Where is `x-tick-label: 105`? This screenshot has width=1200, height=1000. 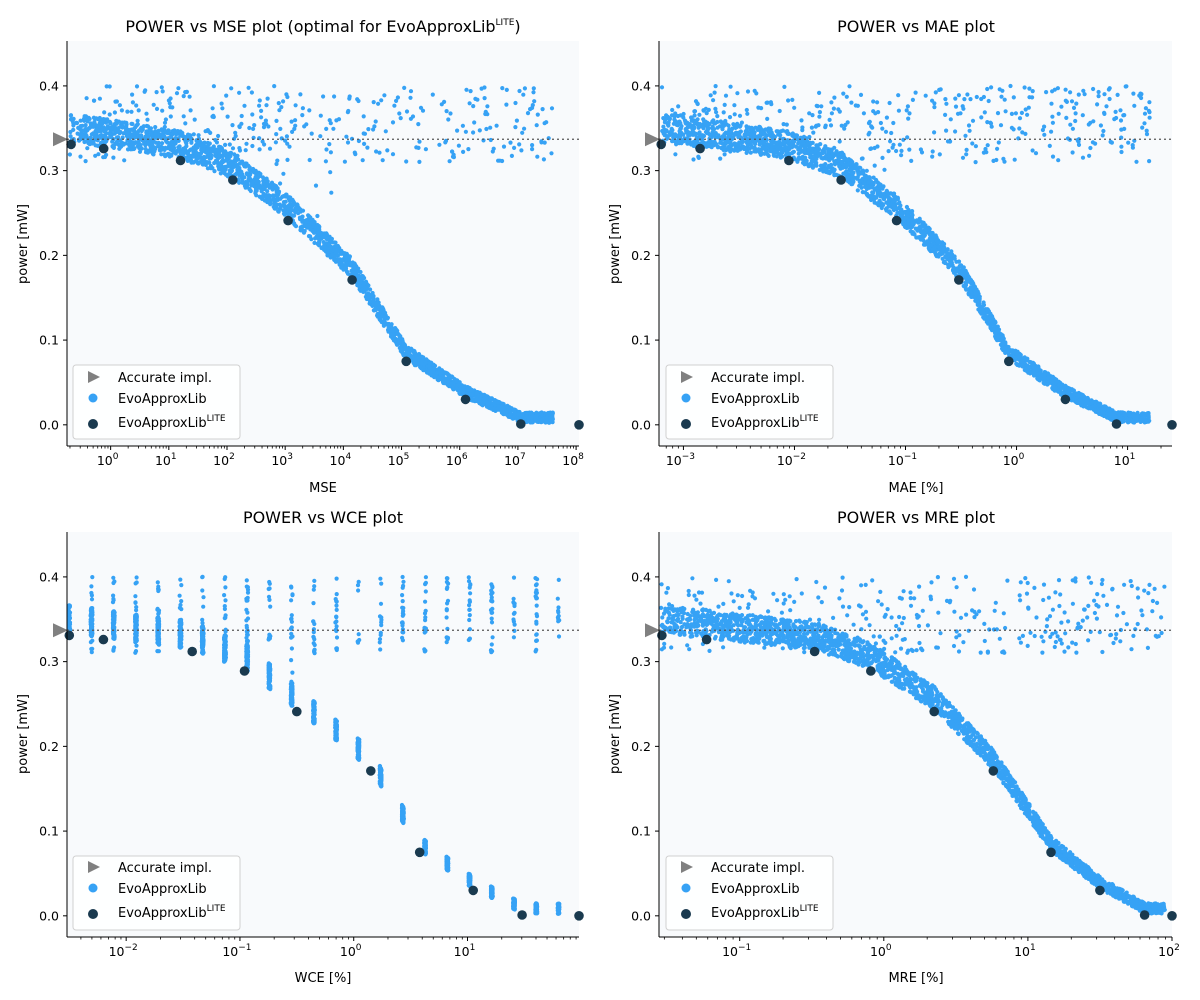 x-tick-label: 105 is located at coordinates (399, 460).